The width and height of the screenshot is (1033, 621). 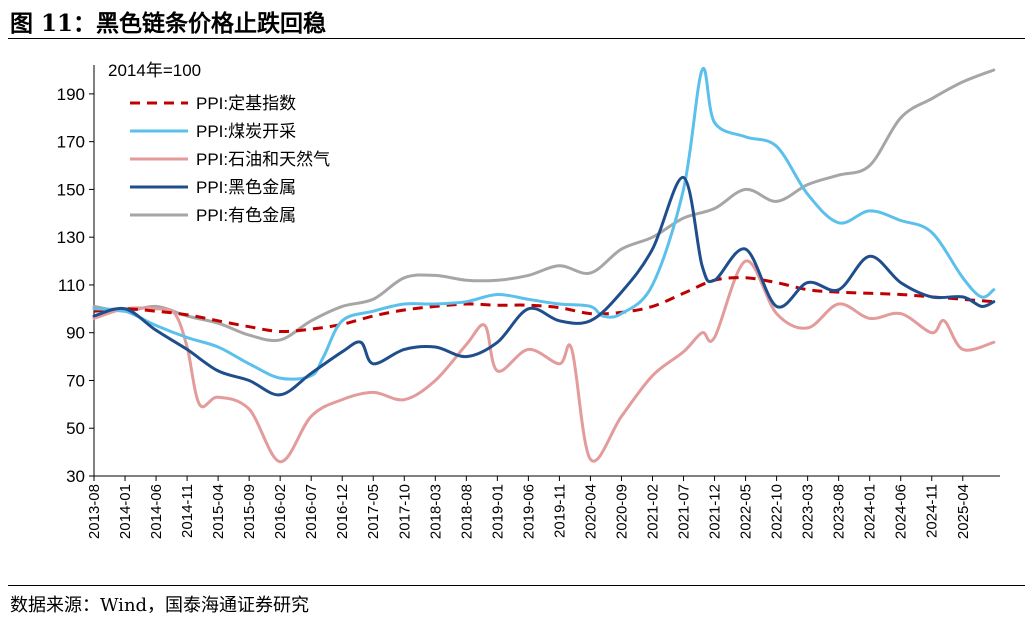 What do you see at coordinates (777, 511) in the screenshot?
I see `x-tick-label: 2022-10` at bounding box center [777, 511].